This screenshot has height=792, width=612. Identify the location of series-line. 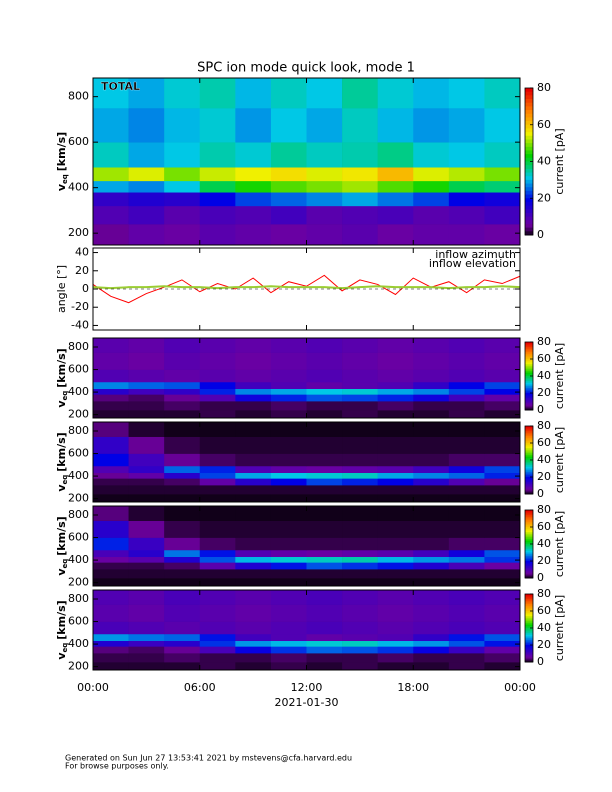
(306, 287).